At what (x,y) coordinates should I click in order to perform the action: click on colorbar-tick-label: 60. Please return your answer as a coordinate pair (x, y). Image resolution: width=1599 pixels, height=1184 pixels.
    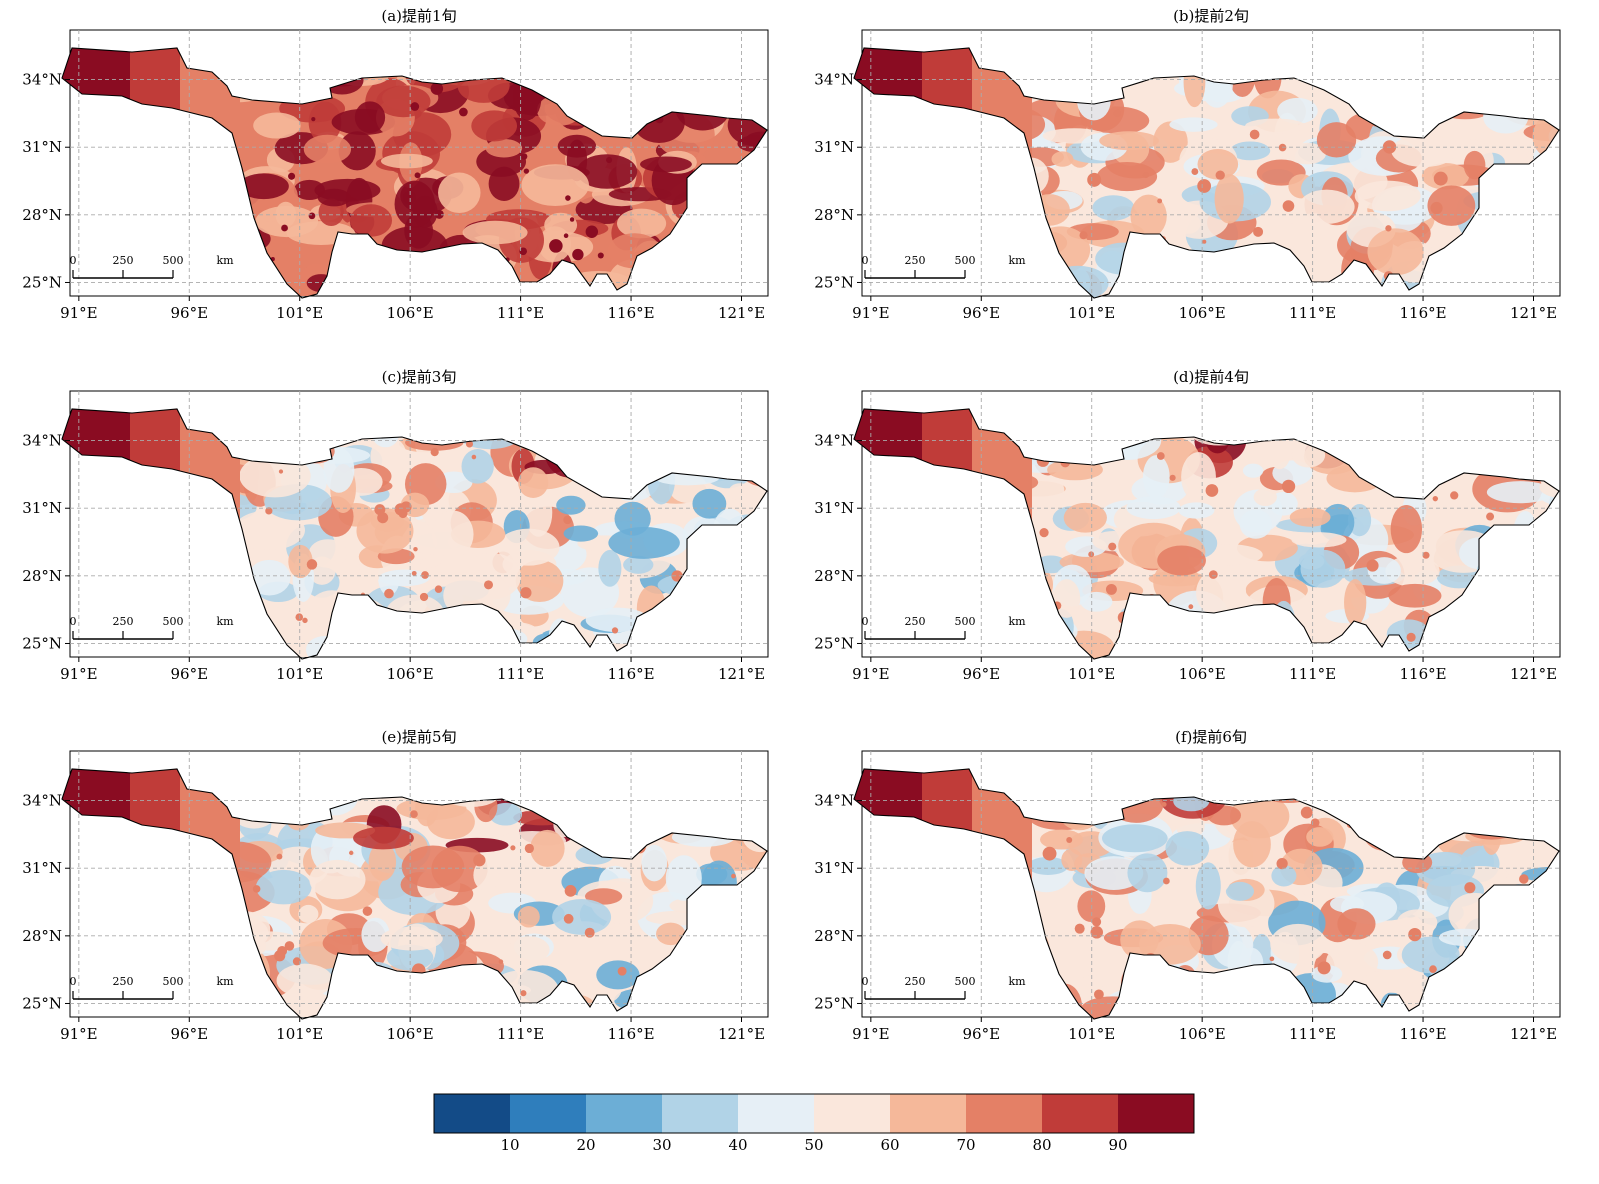
    Looking at the image, I should click on (889, 1145).